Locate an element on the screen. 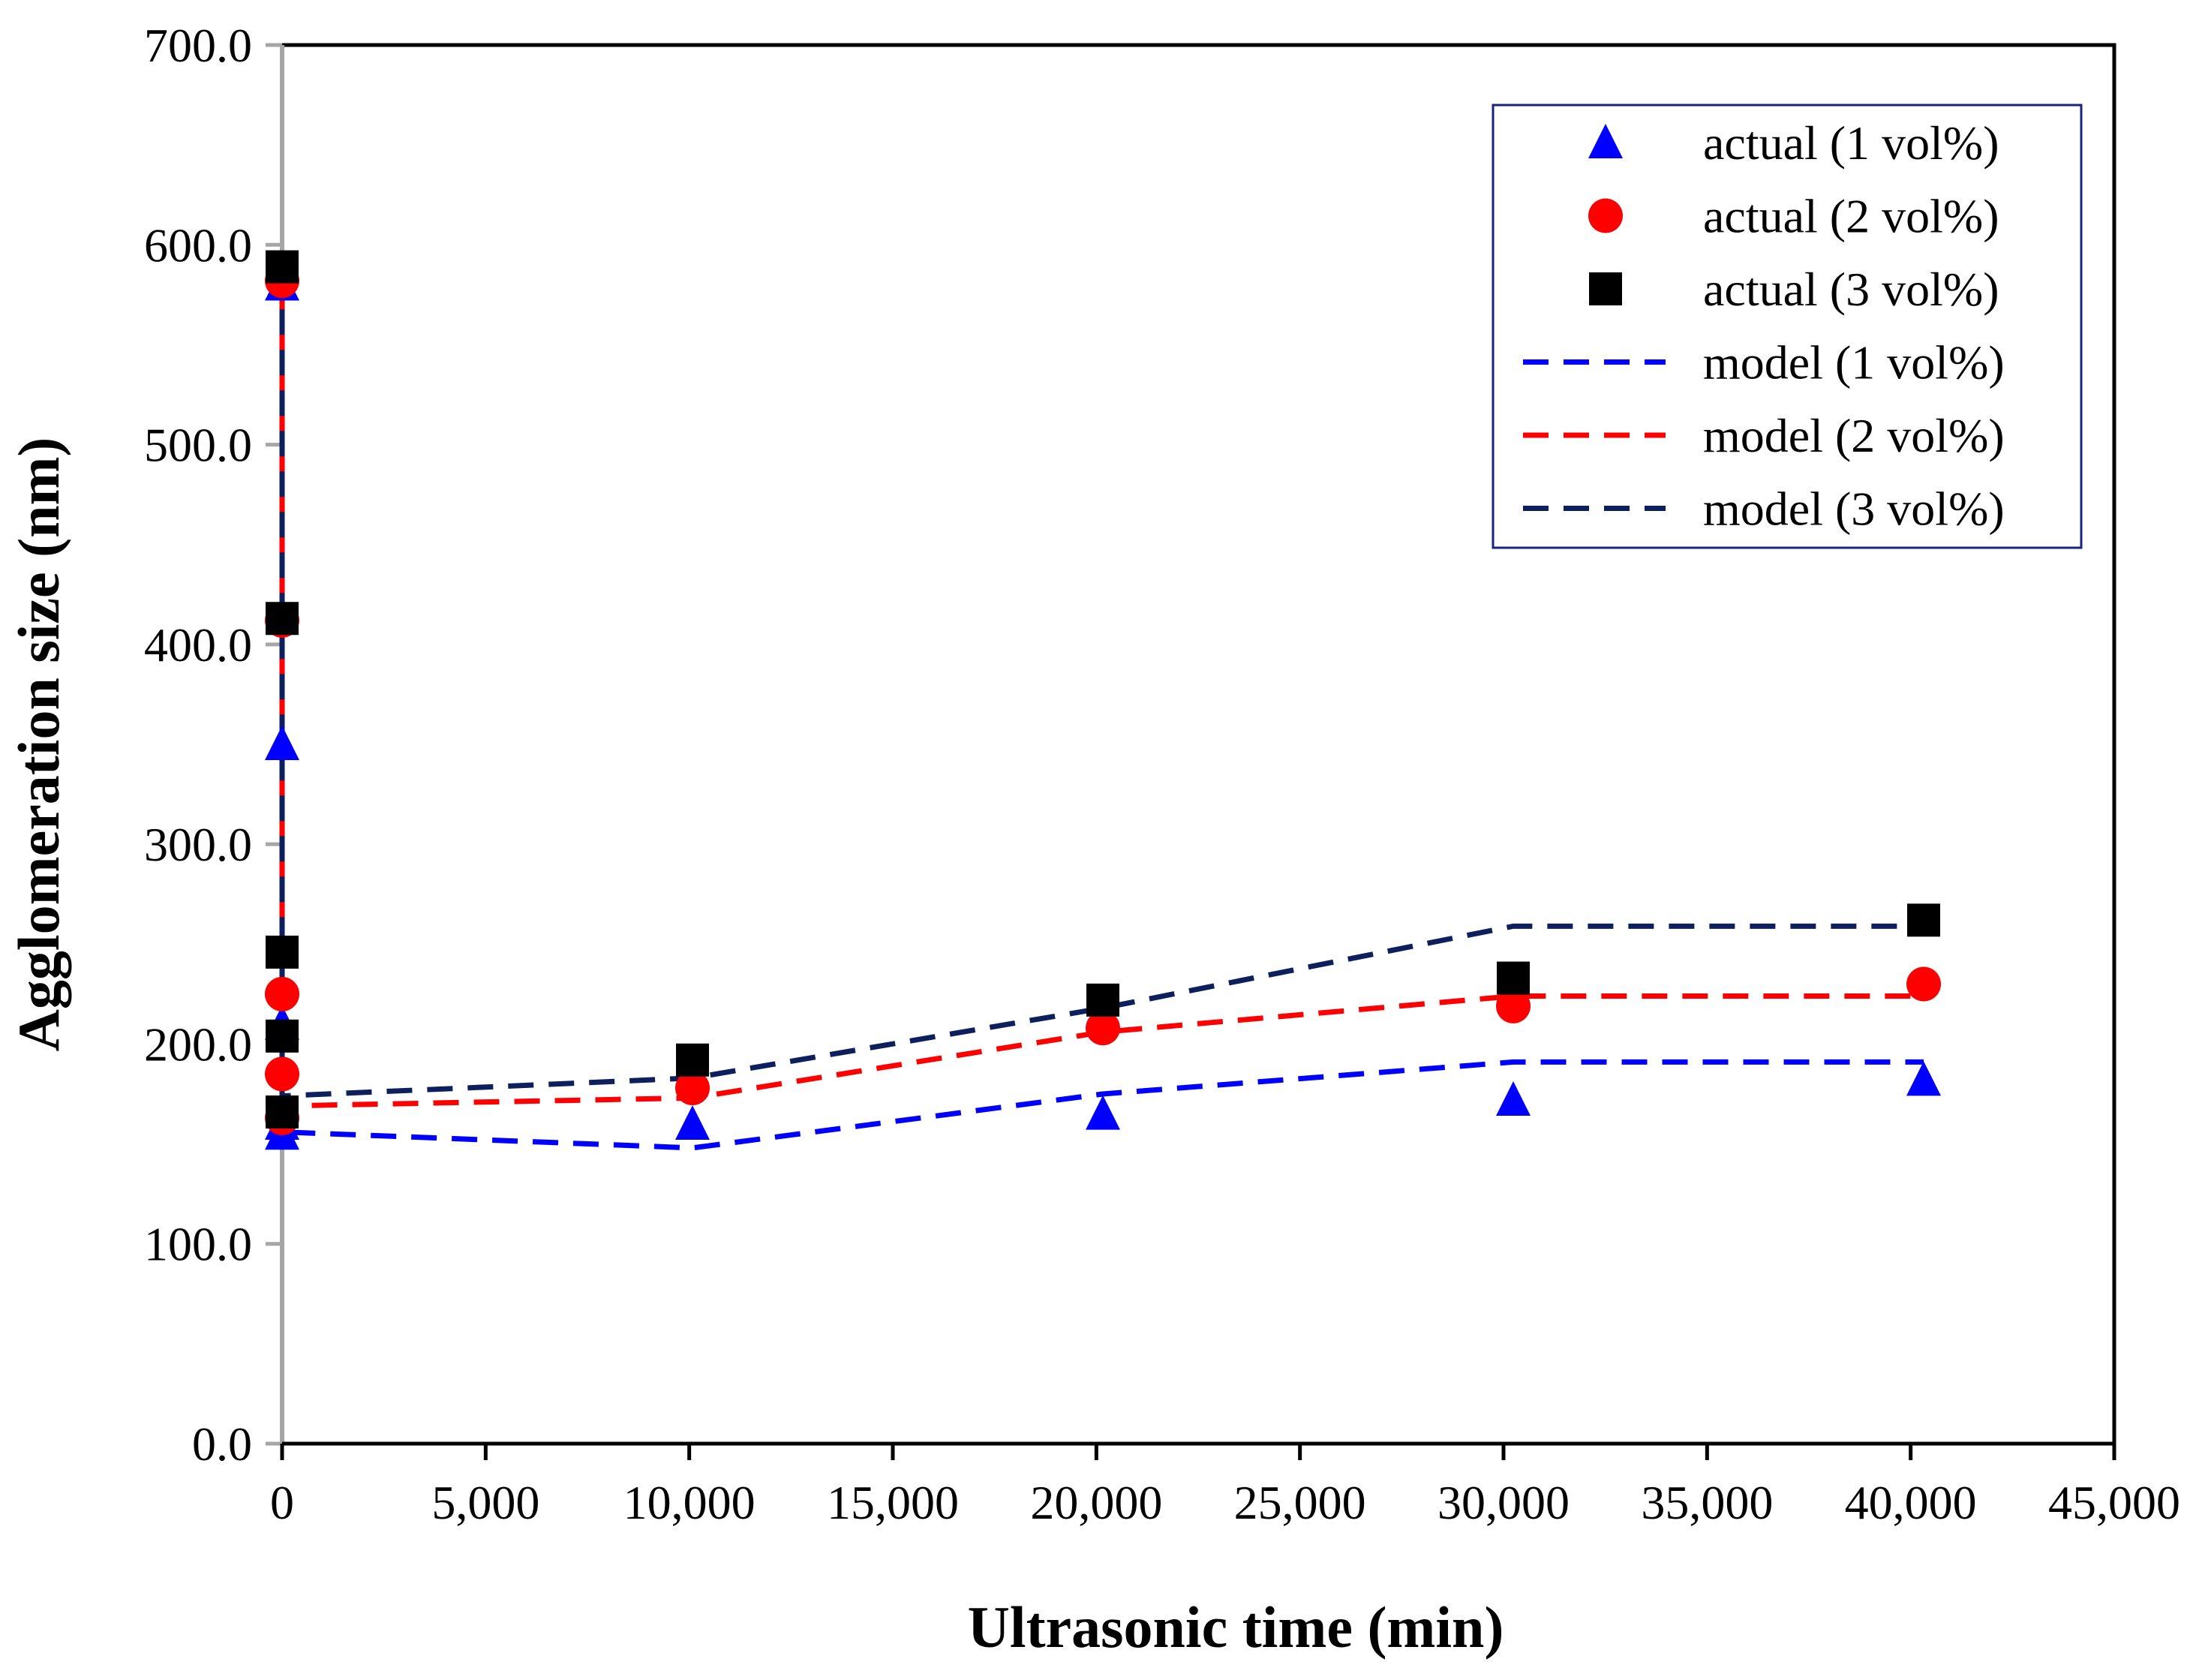 This screenshot has height=1680, width=2202. legend-model-1-vol-label: model (1 vol%) is located at coordinates (1854, 362).